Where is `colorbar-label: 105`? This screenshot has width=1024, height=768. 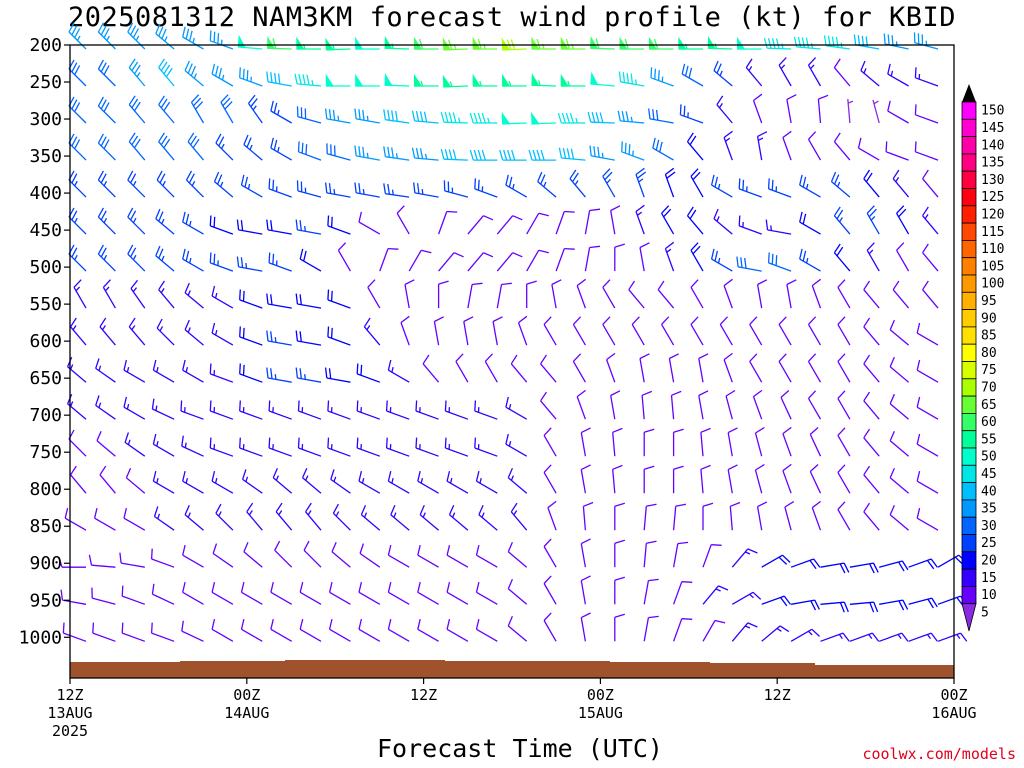 colorbar-label: 105 is located at coordinates (992, 266).